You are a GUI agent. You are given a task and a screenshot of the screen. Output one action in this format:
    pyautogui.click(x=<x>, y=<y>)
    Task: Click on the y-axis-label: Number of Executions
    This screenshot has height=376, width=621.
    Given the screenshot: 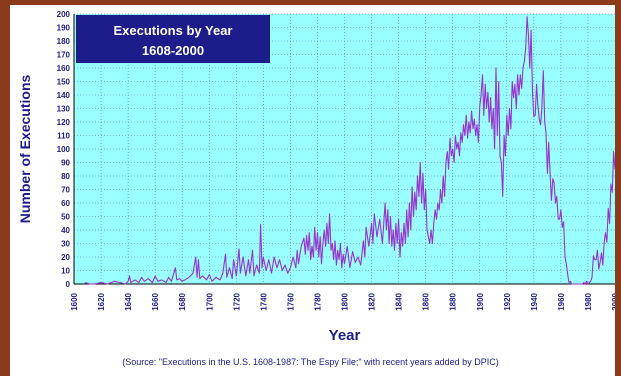 What is the action you would take?
    pyautogui.click(x=25, y=149)
    